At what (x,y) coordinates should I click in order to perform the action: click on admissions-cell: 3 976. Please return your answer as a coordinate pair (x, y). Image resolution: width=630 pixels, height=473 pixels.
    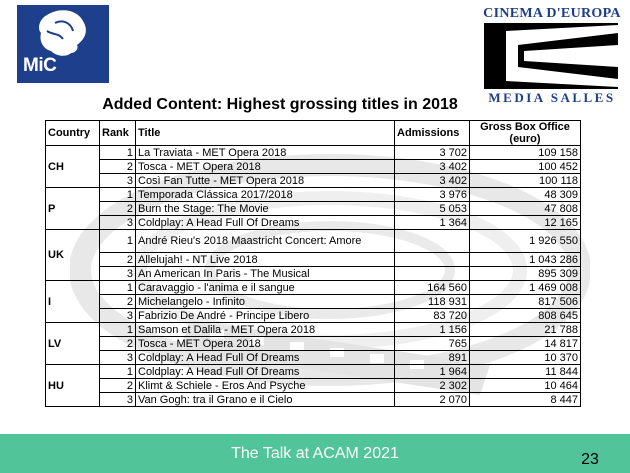
    Looking at the image, I should click on (432, 194).